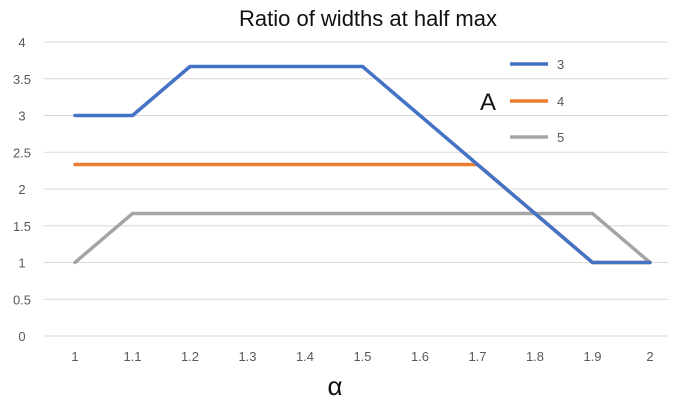 Image resolution: width=678 pixels, height=408 pixels. I want to click on x-tick-label: 1.2, so click(190, 356).